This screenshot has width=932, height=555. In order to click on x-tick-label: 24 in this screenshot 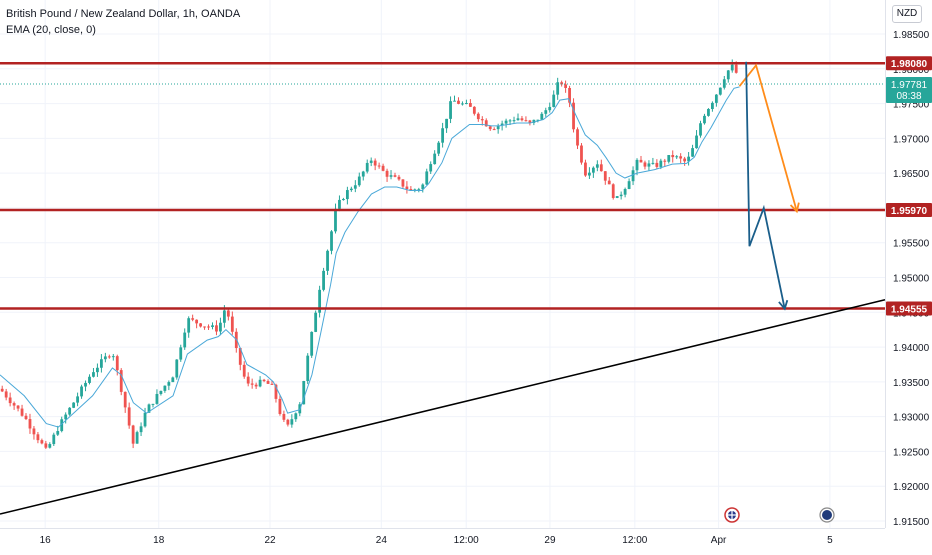, I will do `click(382, 540)`.